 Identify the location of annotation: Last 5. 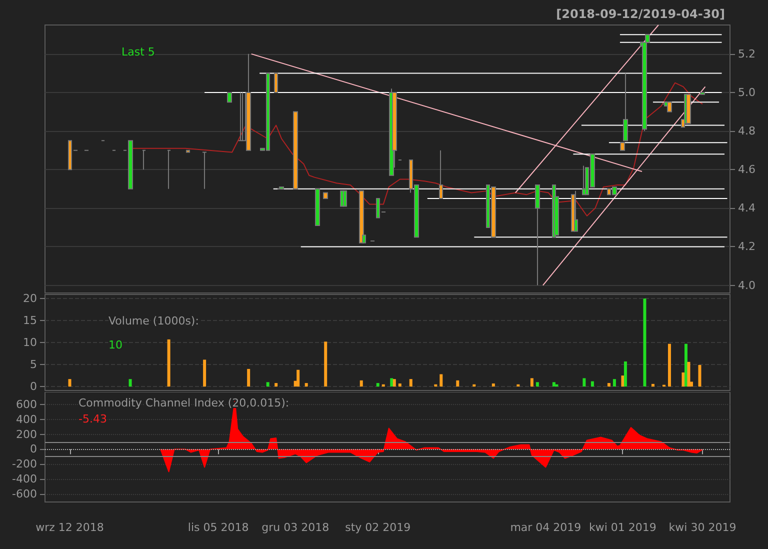
(138, 52).